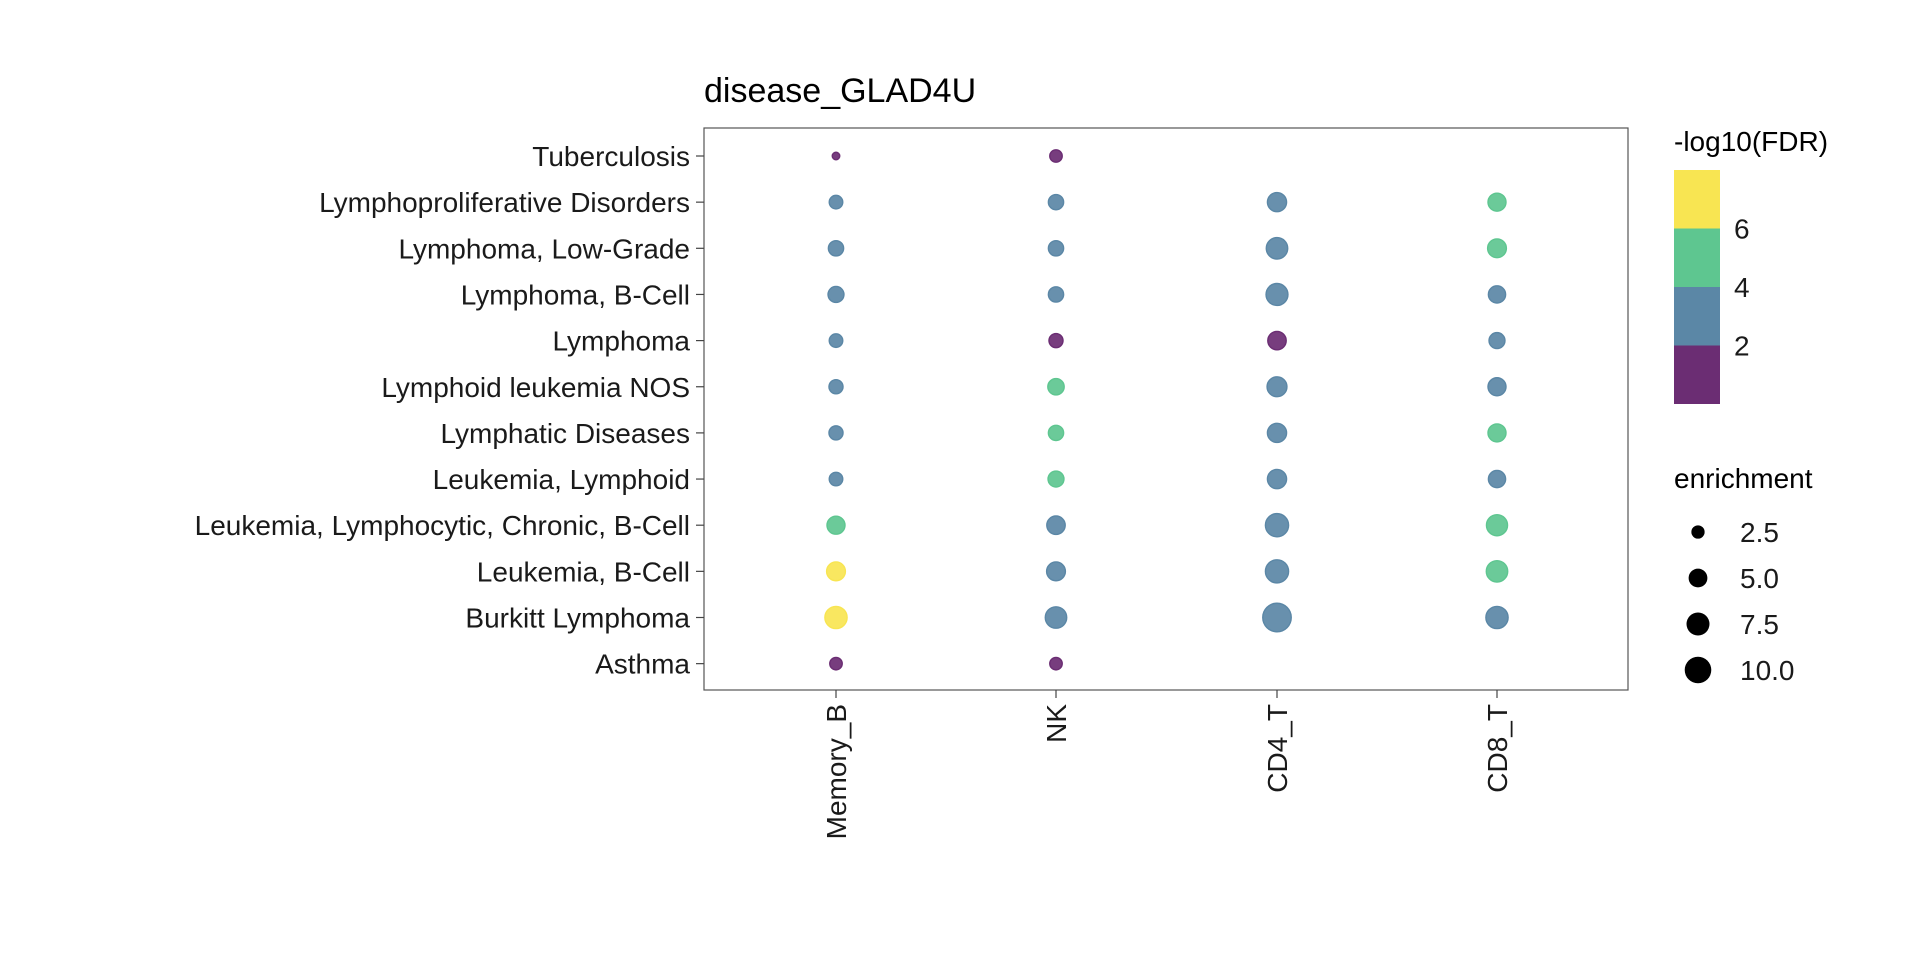 The height and width of the screenshot is (960, 1920). I want to click on y-tick-label: Tuberculosis, so click(611, 156).